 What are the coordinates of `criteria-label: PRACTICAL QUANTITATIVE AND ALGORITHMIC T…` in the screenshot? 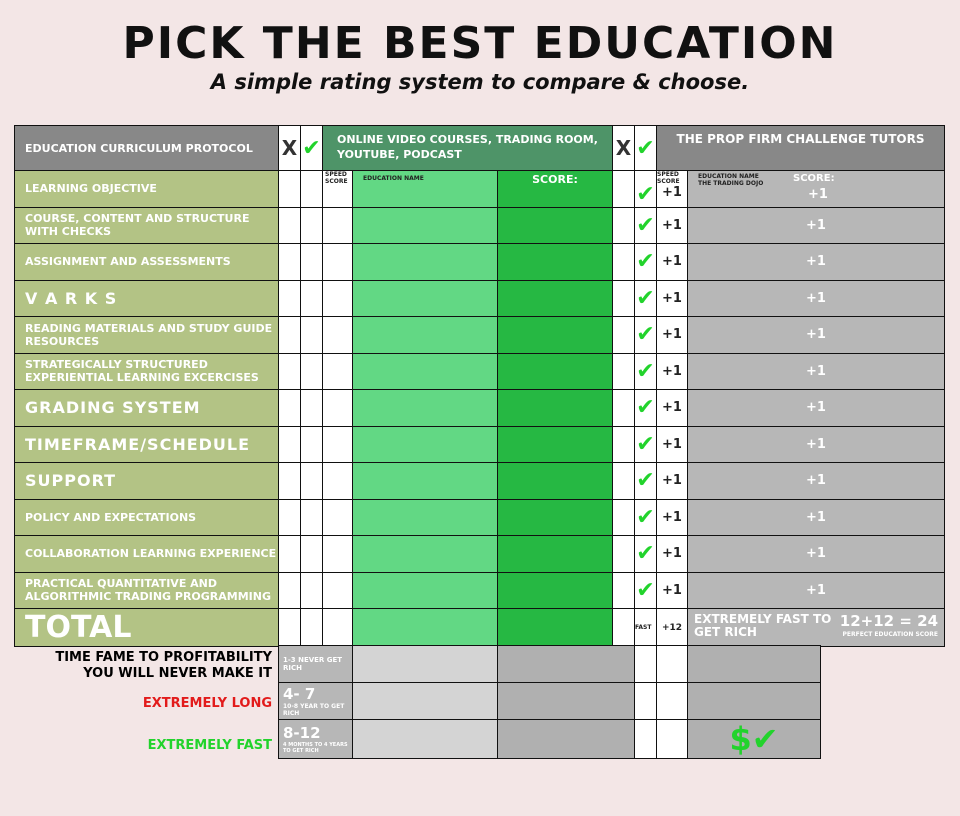 It's located at (146, 590).